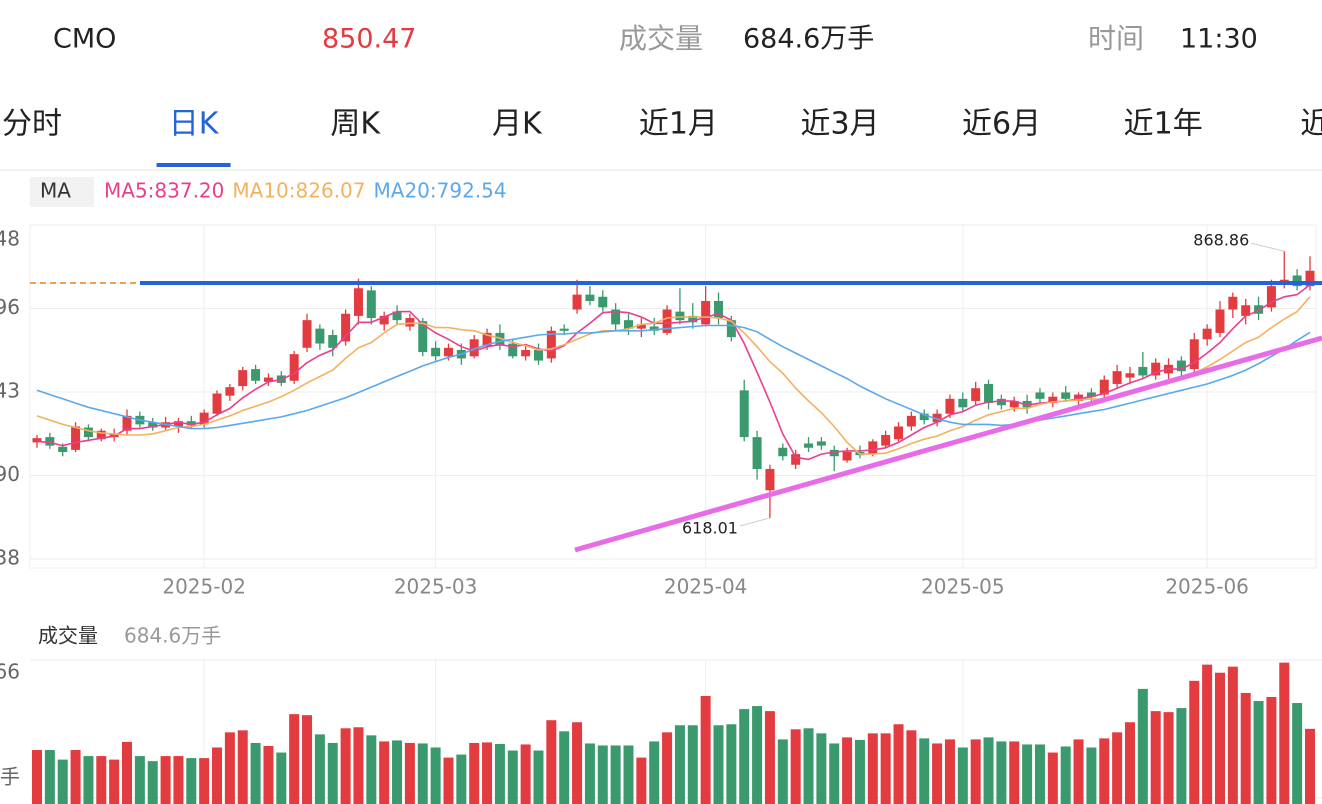 This screenshot has width=1322, height=804. What do you see at coordinates (298, 191) in the screenshot?
I see `legend-entry: MA10:826.07` at bounding box center [298, 191].